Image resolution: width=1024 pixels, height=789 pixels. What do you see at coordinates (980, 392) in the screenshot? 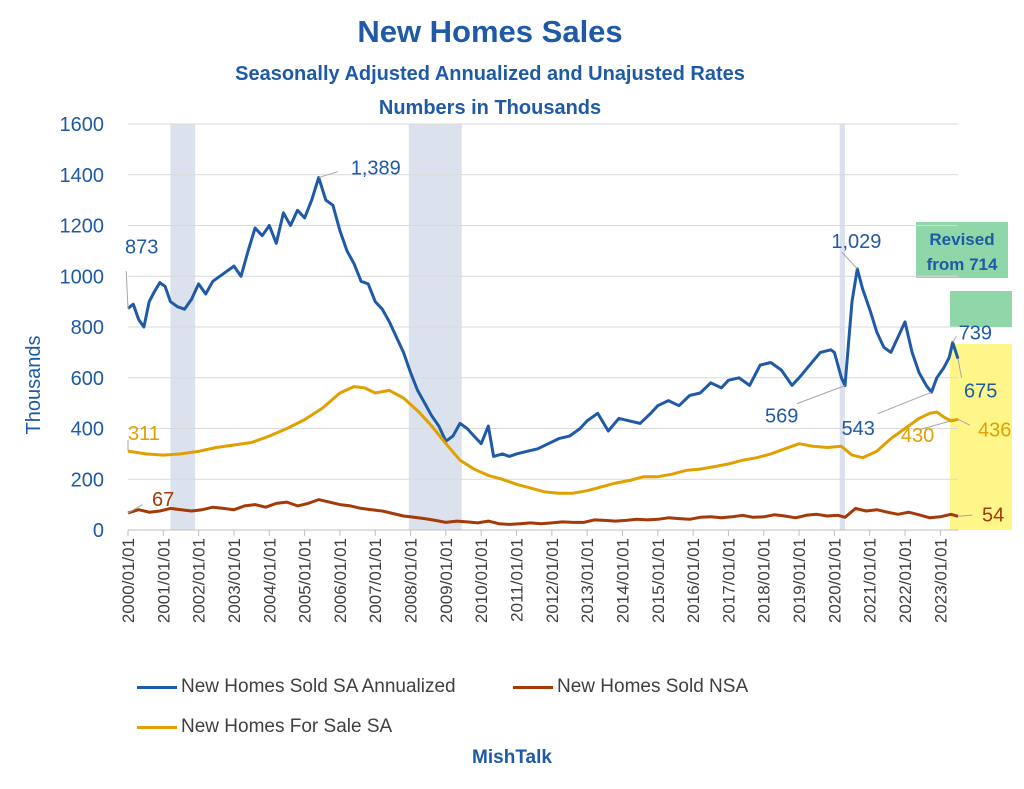
I see `data-label: 675` at bounding box center [980, 392].